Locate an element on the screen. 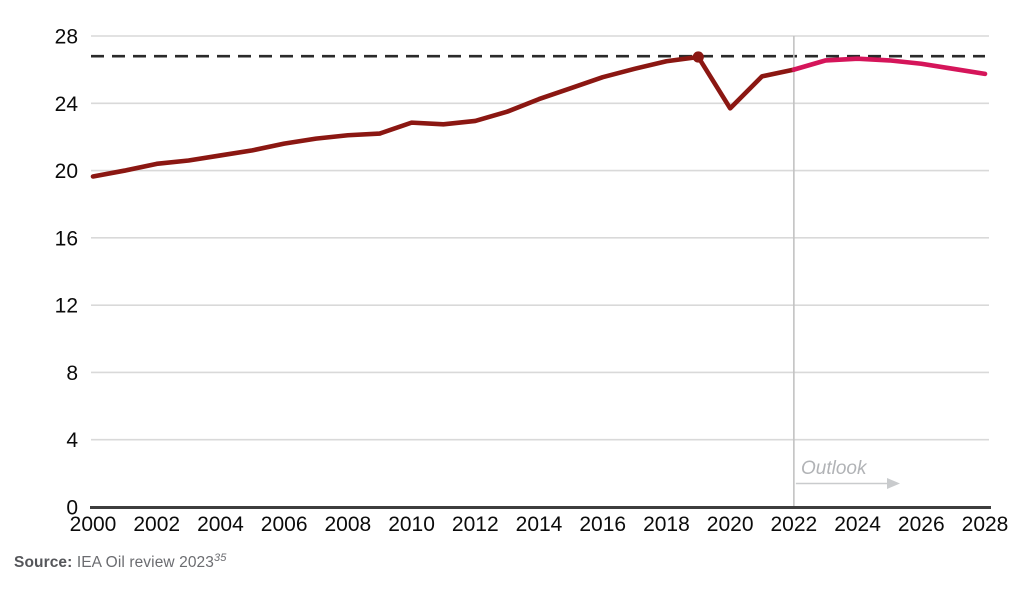 Image resolution: width=1024 pixels, height=595 pixels. x-tick-label: 2004 is located at coordinates (220, 524).